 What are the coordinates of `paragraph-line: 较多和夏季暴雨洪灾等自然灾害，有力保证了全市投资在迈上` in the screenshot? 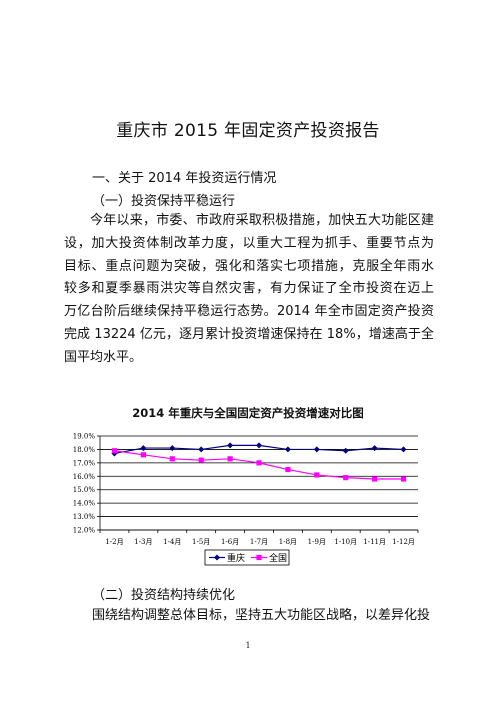 It's located at (249, 289).